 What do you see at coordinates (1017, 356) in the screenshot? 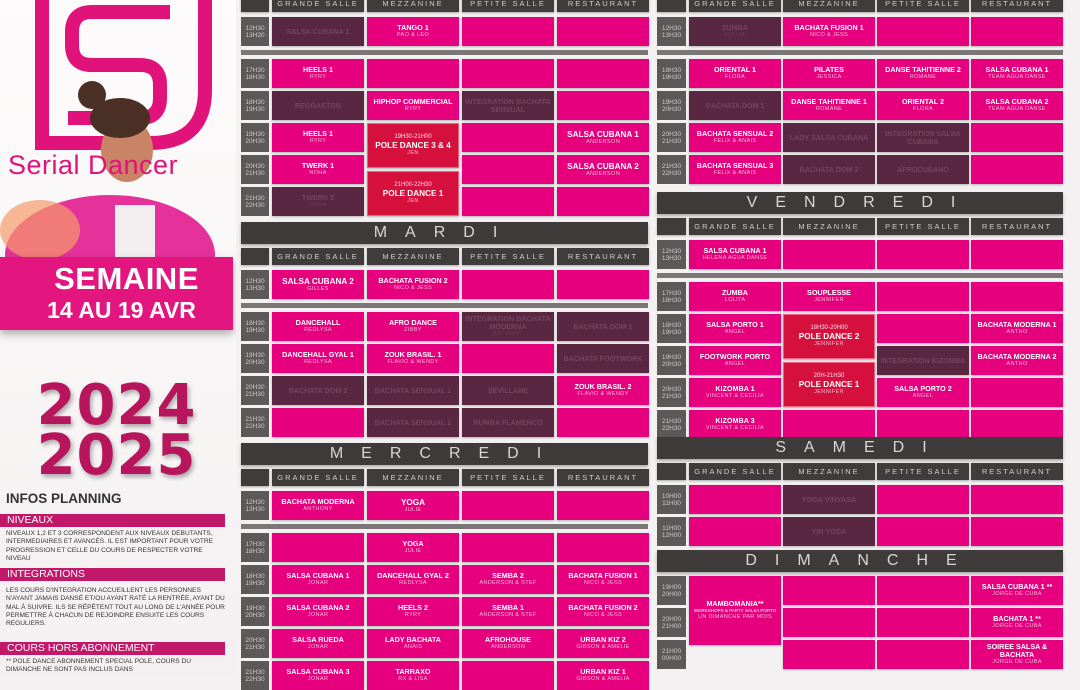
I see `class-title: BACHATA MODERNA 2` at bounding box center [1017, 356].